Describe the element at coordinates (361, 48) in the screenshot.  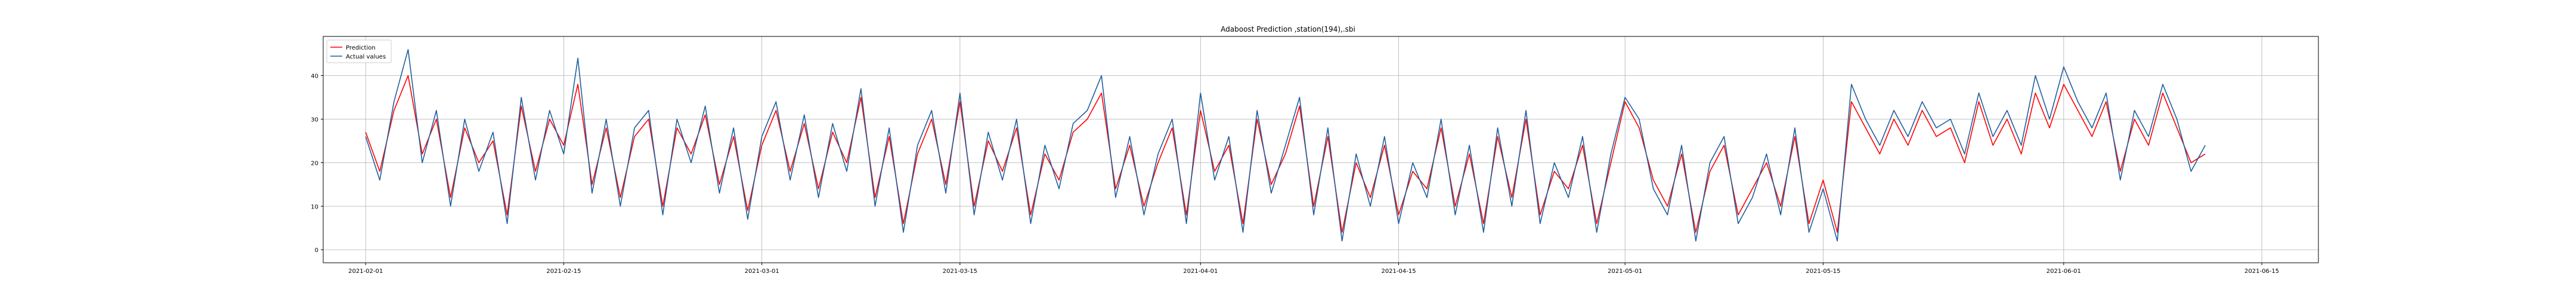
I see `legend-entry: Prediction` at that location.